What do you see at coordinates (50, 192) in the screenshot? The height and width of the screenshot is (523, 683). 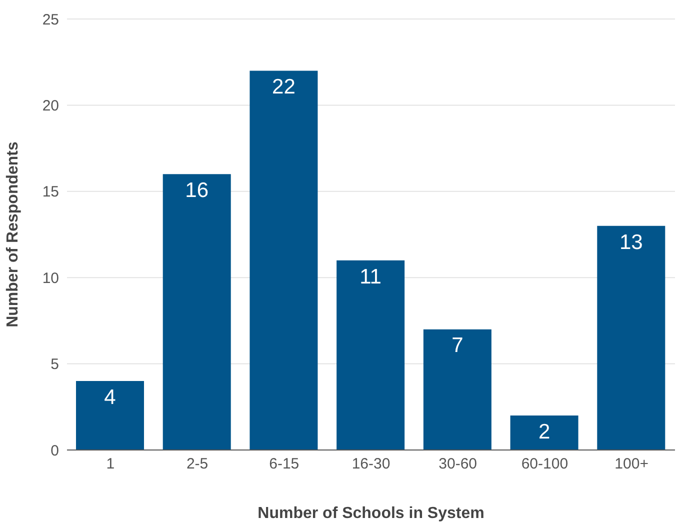 I see `y-tick-label: 15` at bounding box center [50, 192].